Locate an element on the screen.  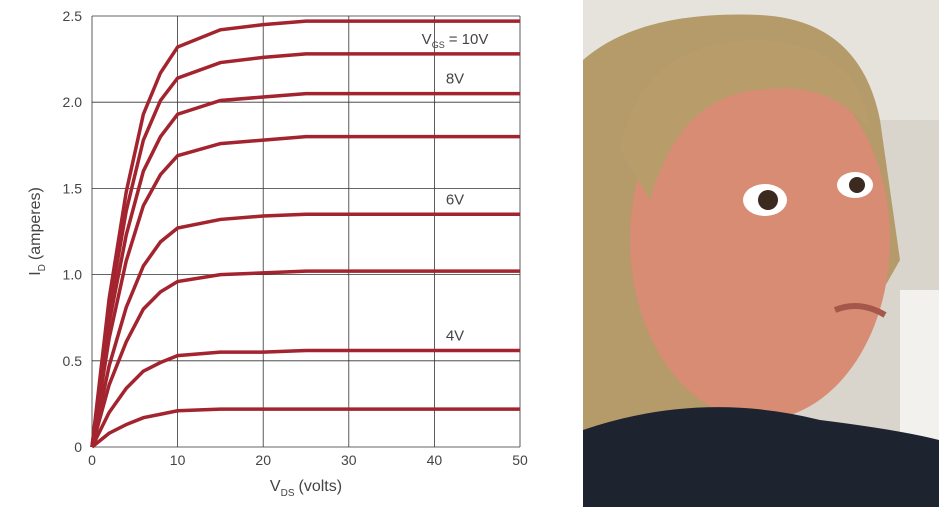
y-tick-label: 1.0 is located at coordinates (73, 275).